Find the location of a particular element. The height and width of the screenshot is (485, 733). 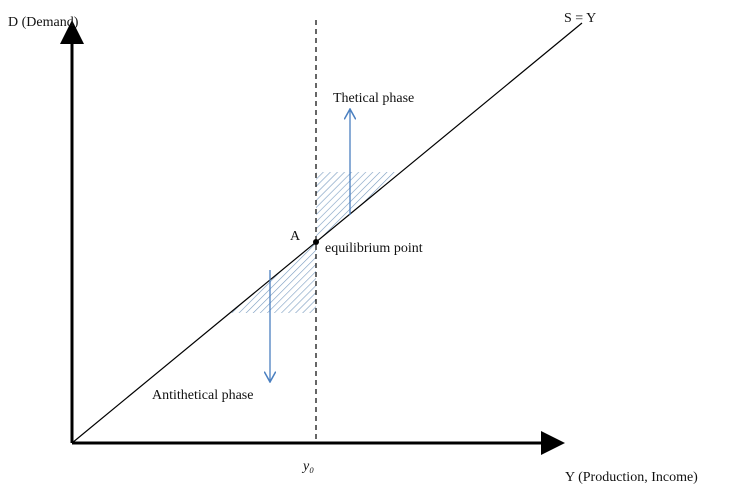

y-axis-label: D (Demand) is located at coordinates (43, 22).